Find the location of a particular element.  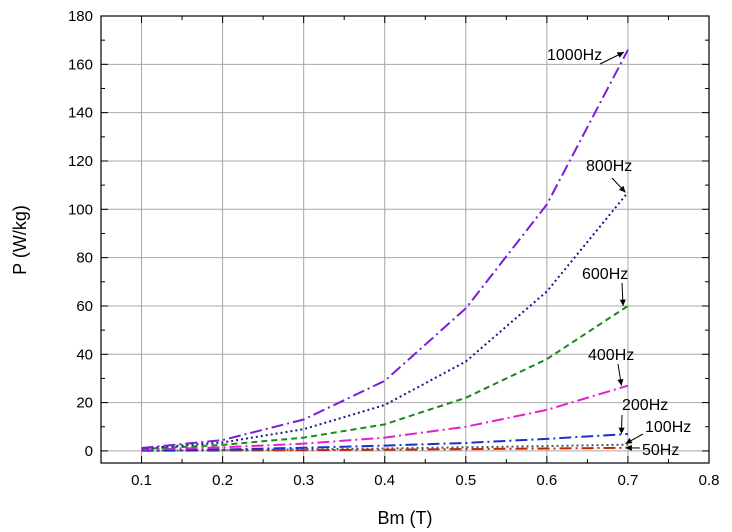

y-tick-label: 100 is located at coordinates (80, 209).